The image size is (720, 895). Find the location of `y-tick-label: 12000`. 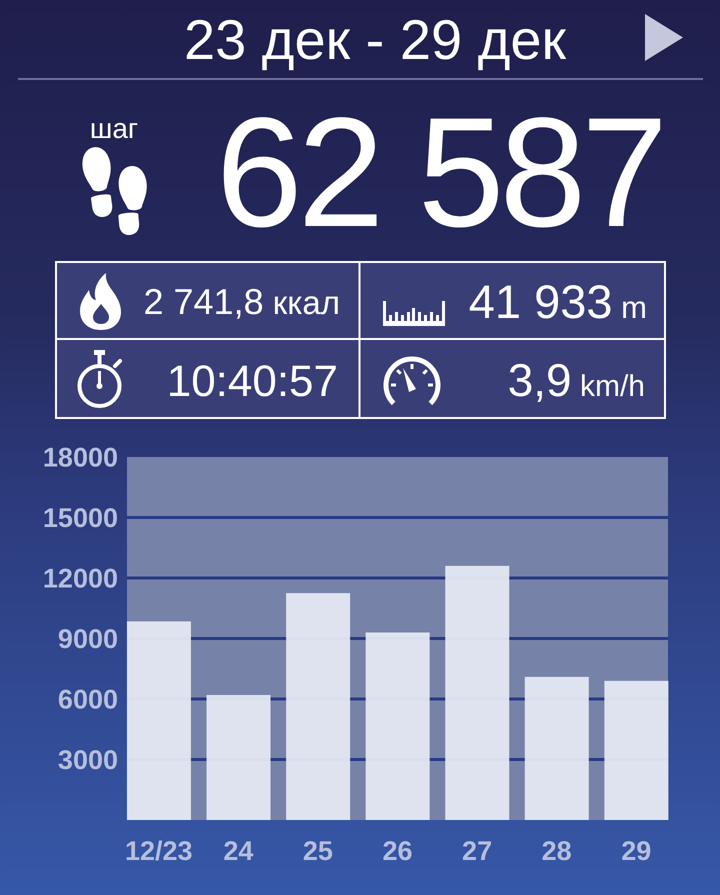

y-tick-label: 12000 is located at coordinates (80, 579).